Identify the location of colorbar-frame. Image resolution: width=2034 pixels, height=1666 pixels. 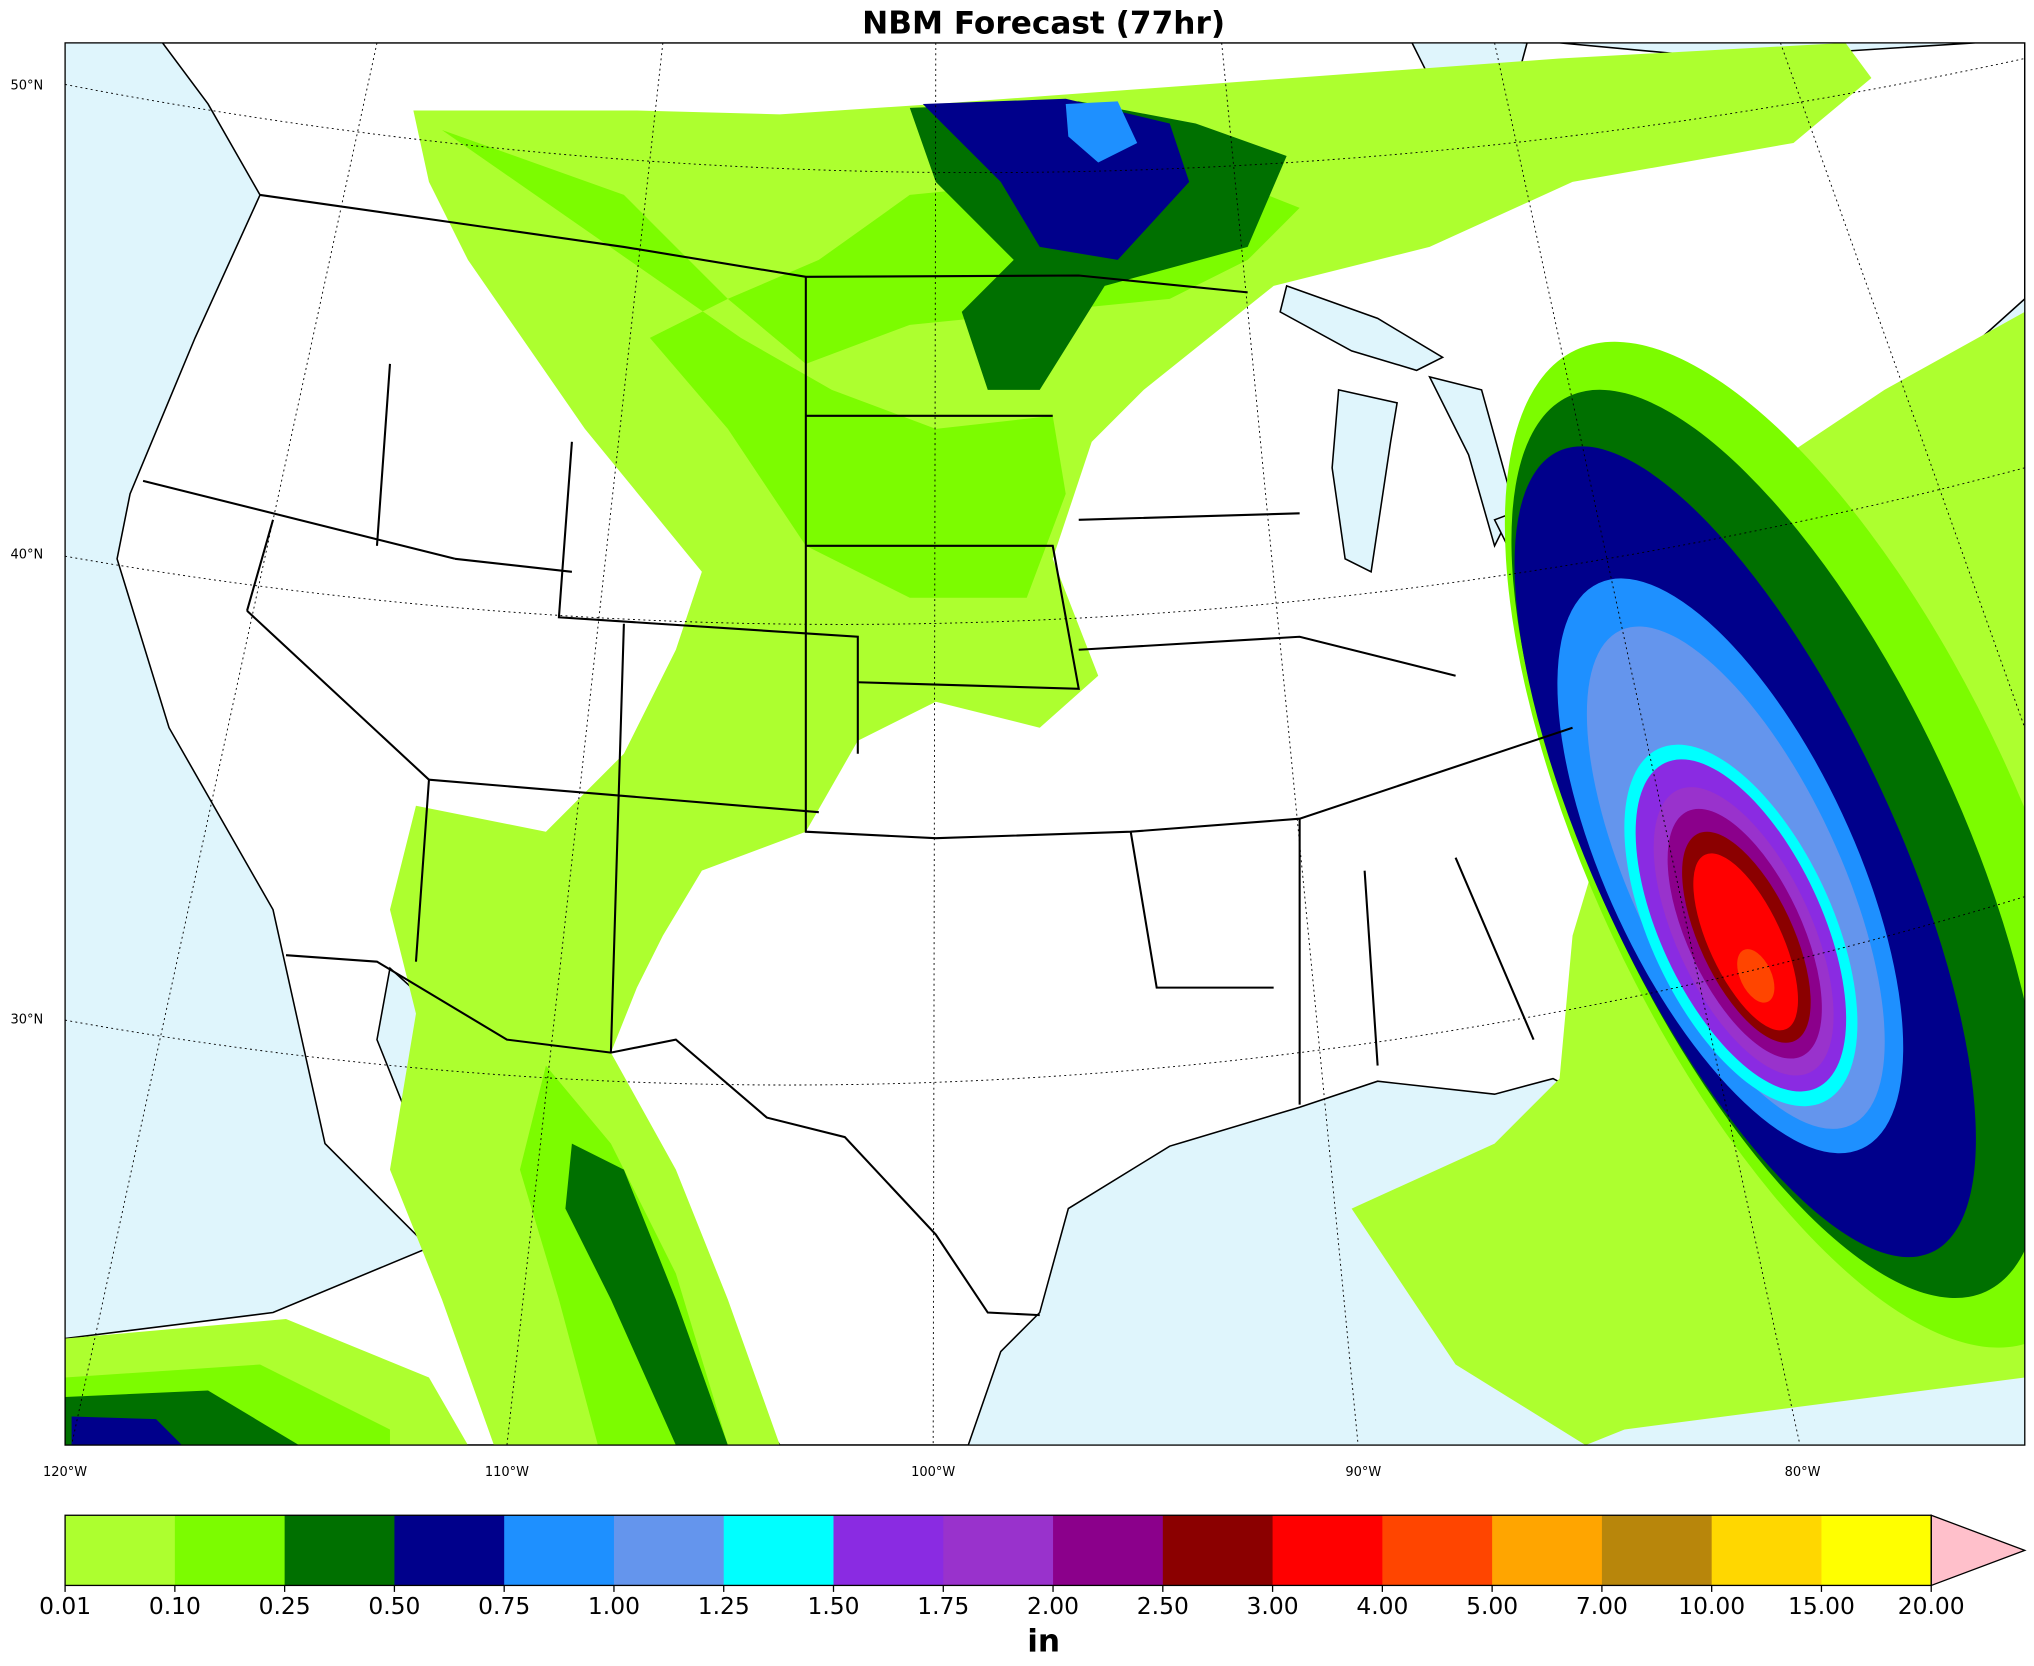
(998, 1550).